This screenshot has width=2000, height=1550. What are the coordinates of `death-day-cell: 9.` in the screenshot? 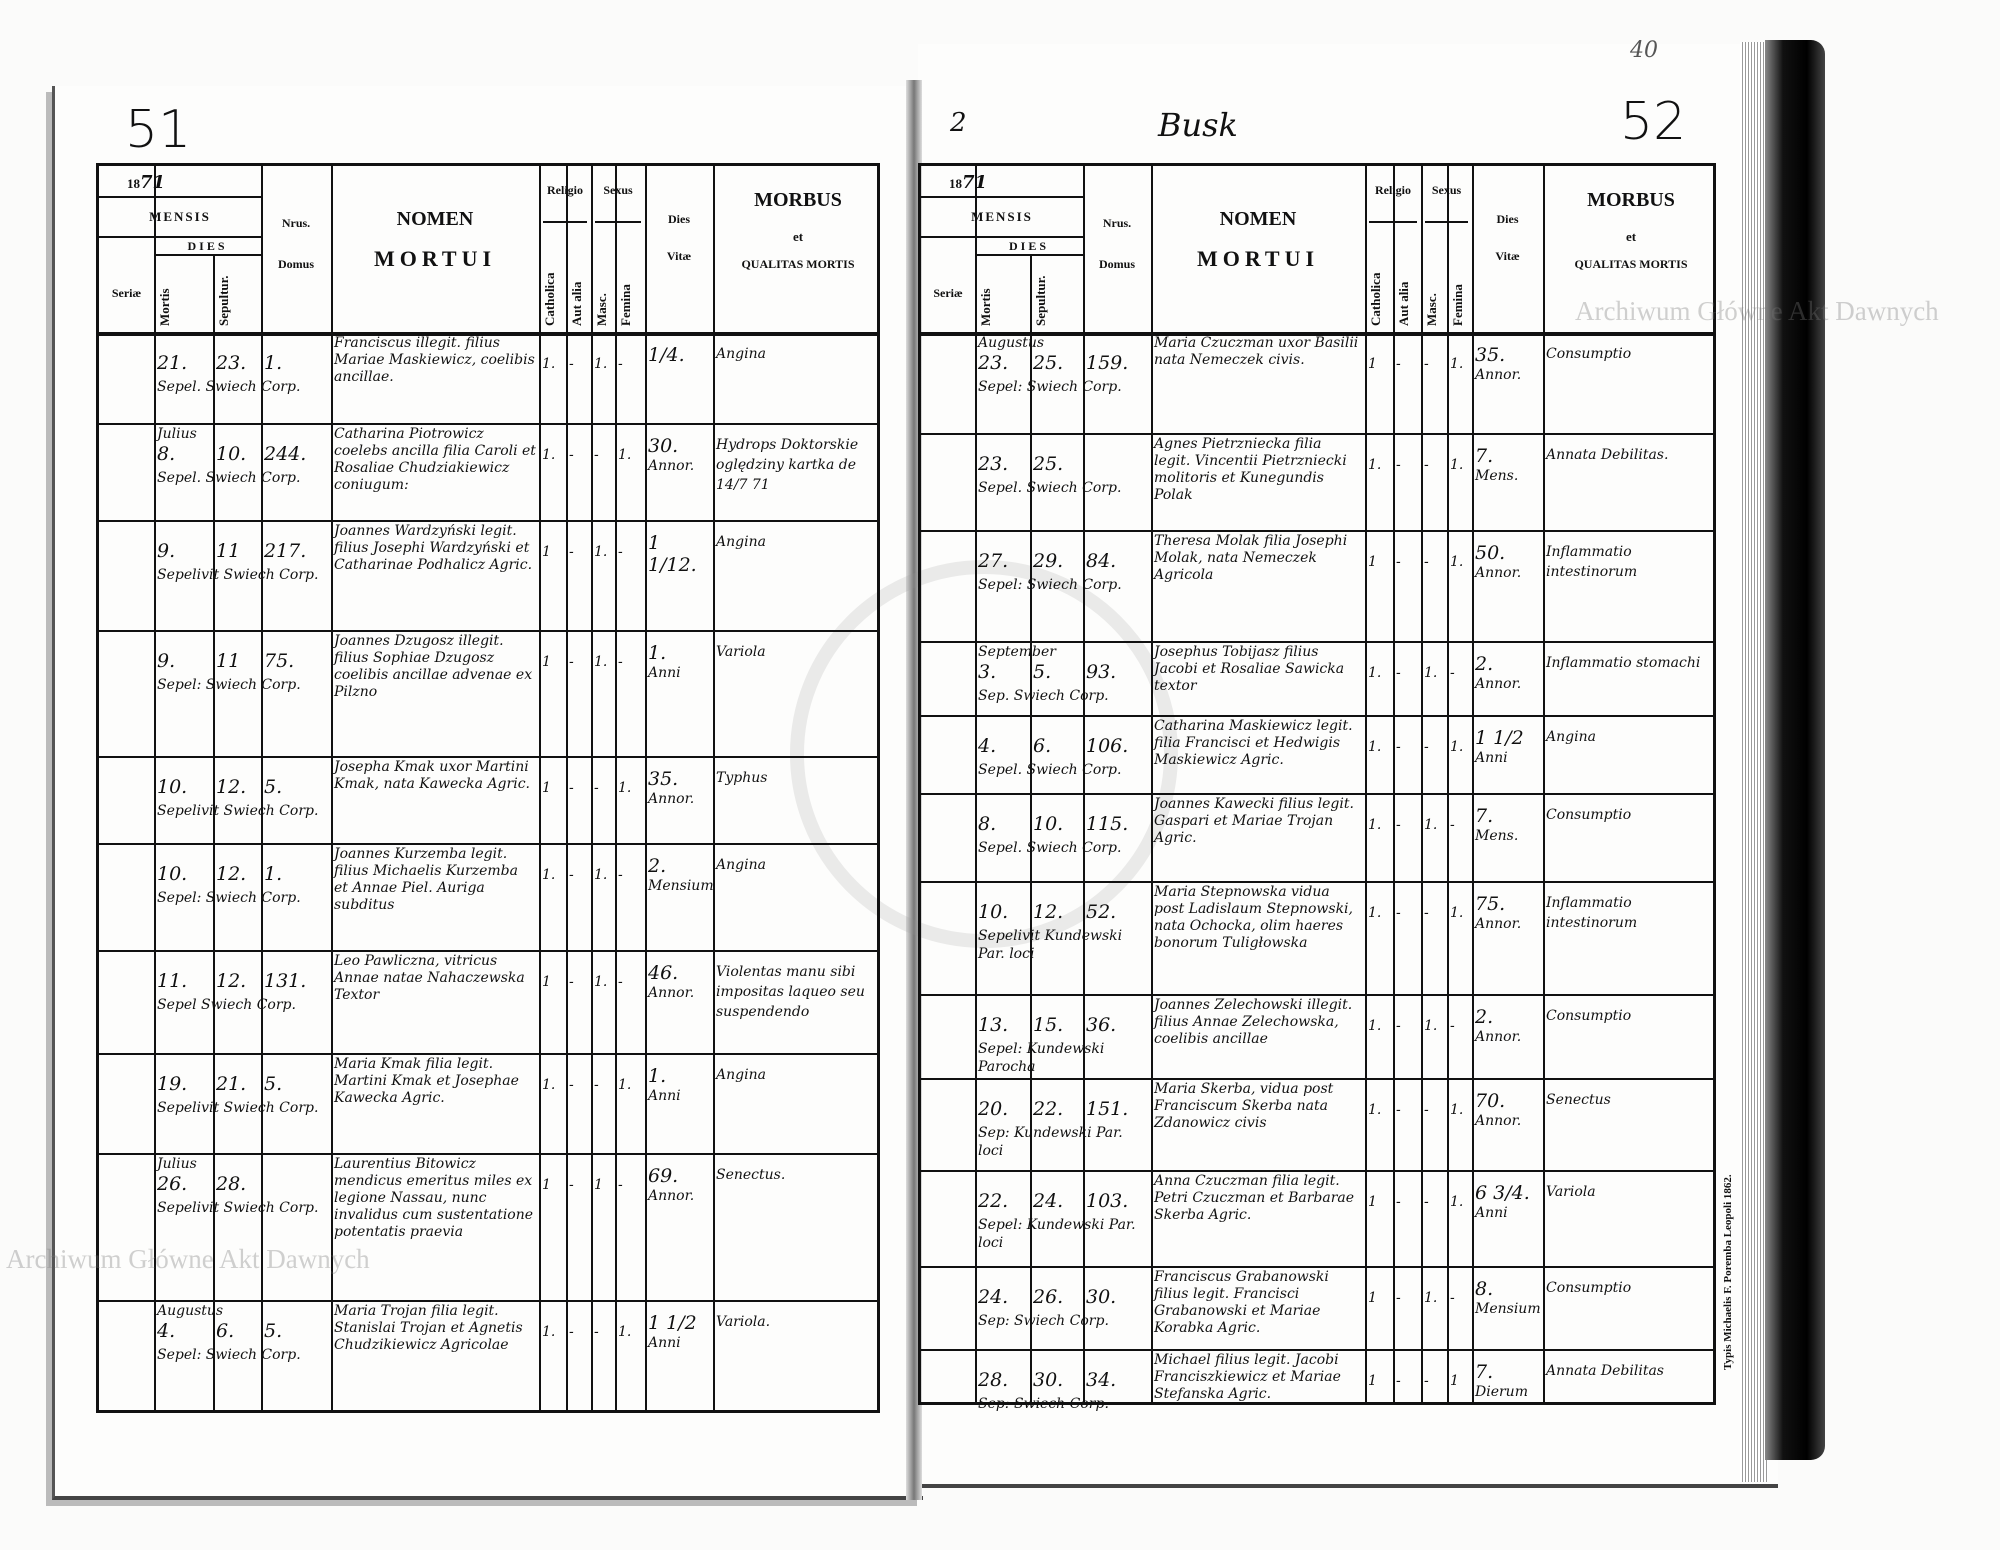 It's located at (166, 551).